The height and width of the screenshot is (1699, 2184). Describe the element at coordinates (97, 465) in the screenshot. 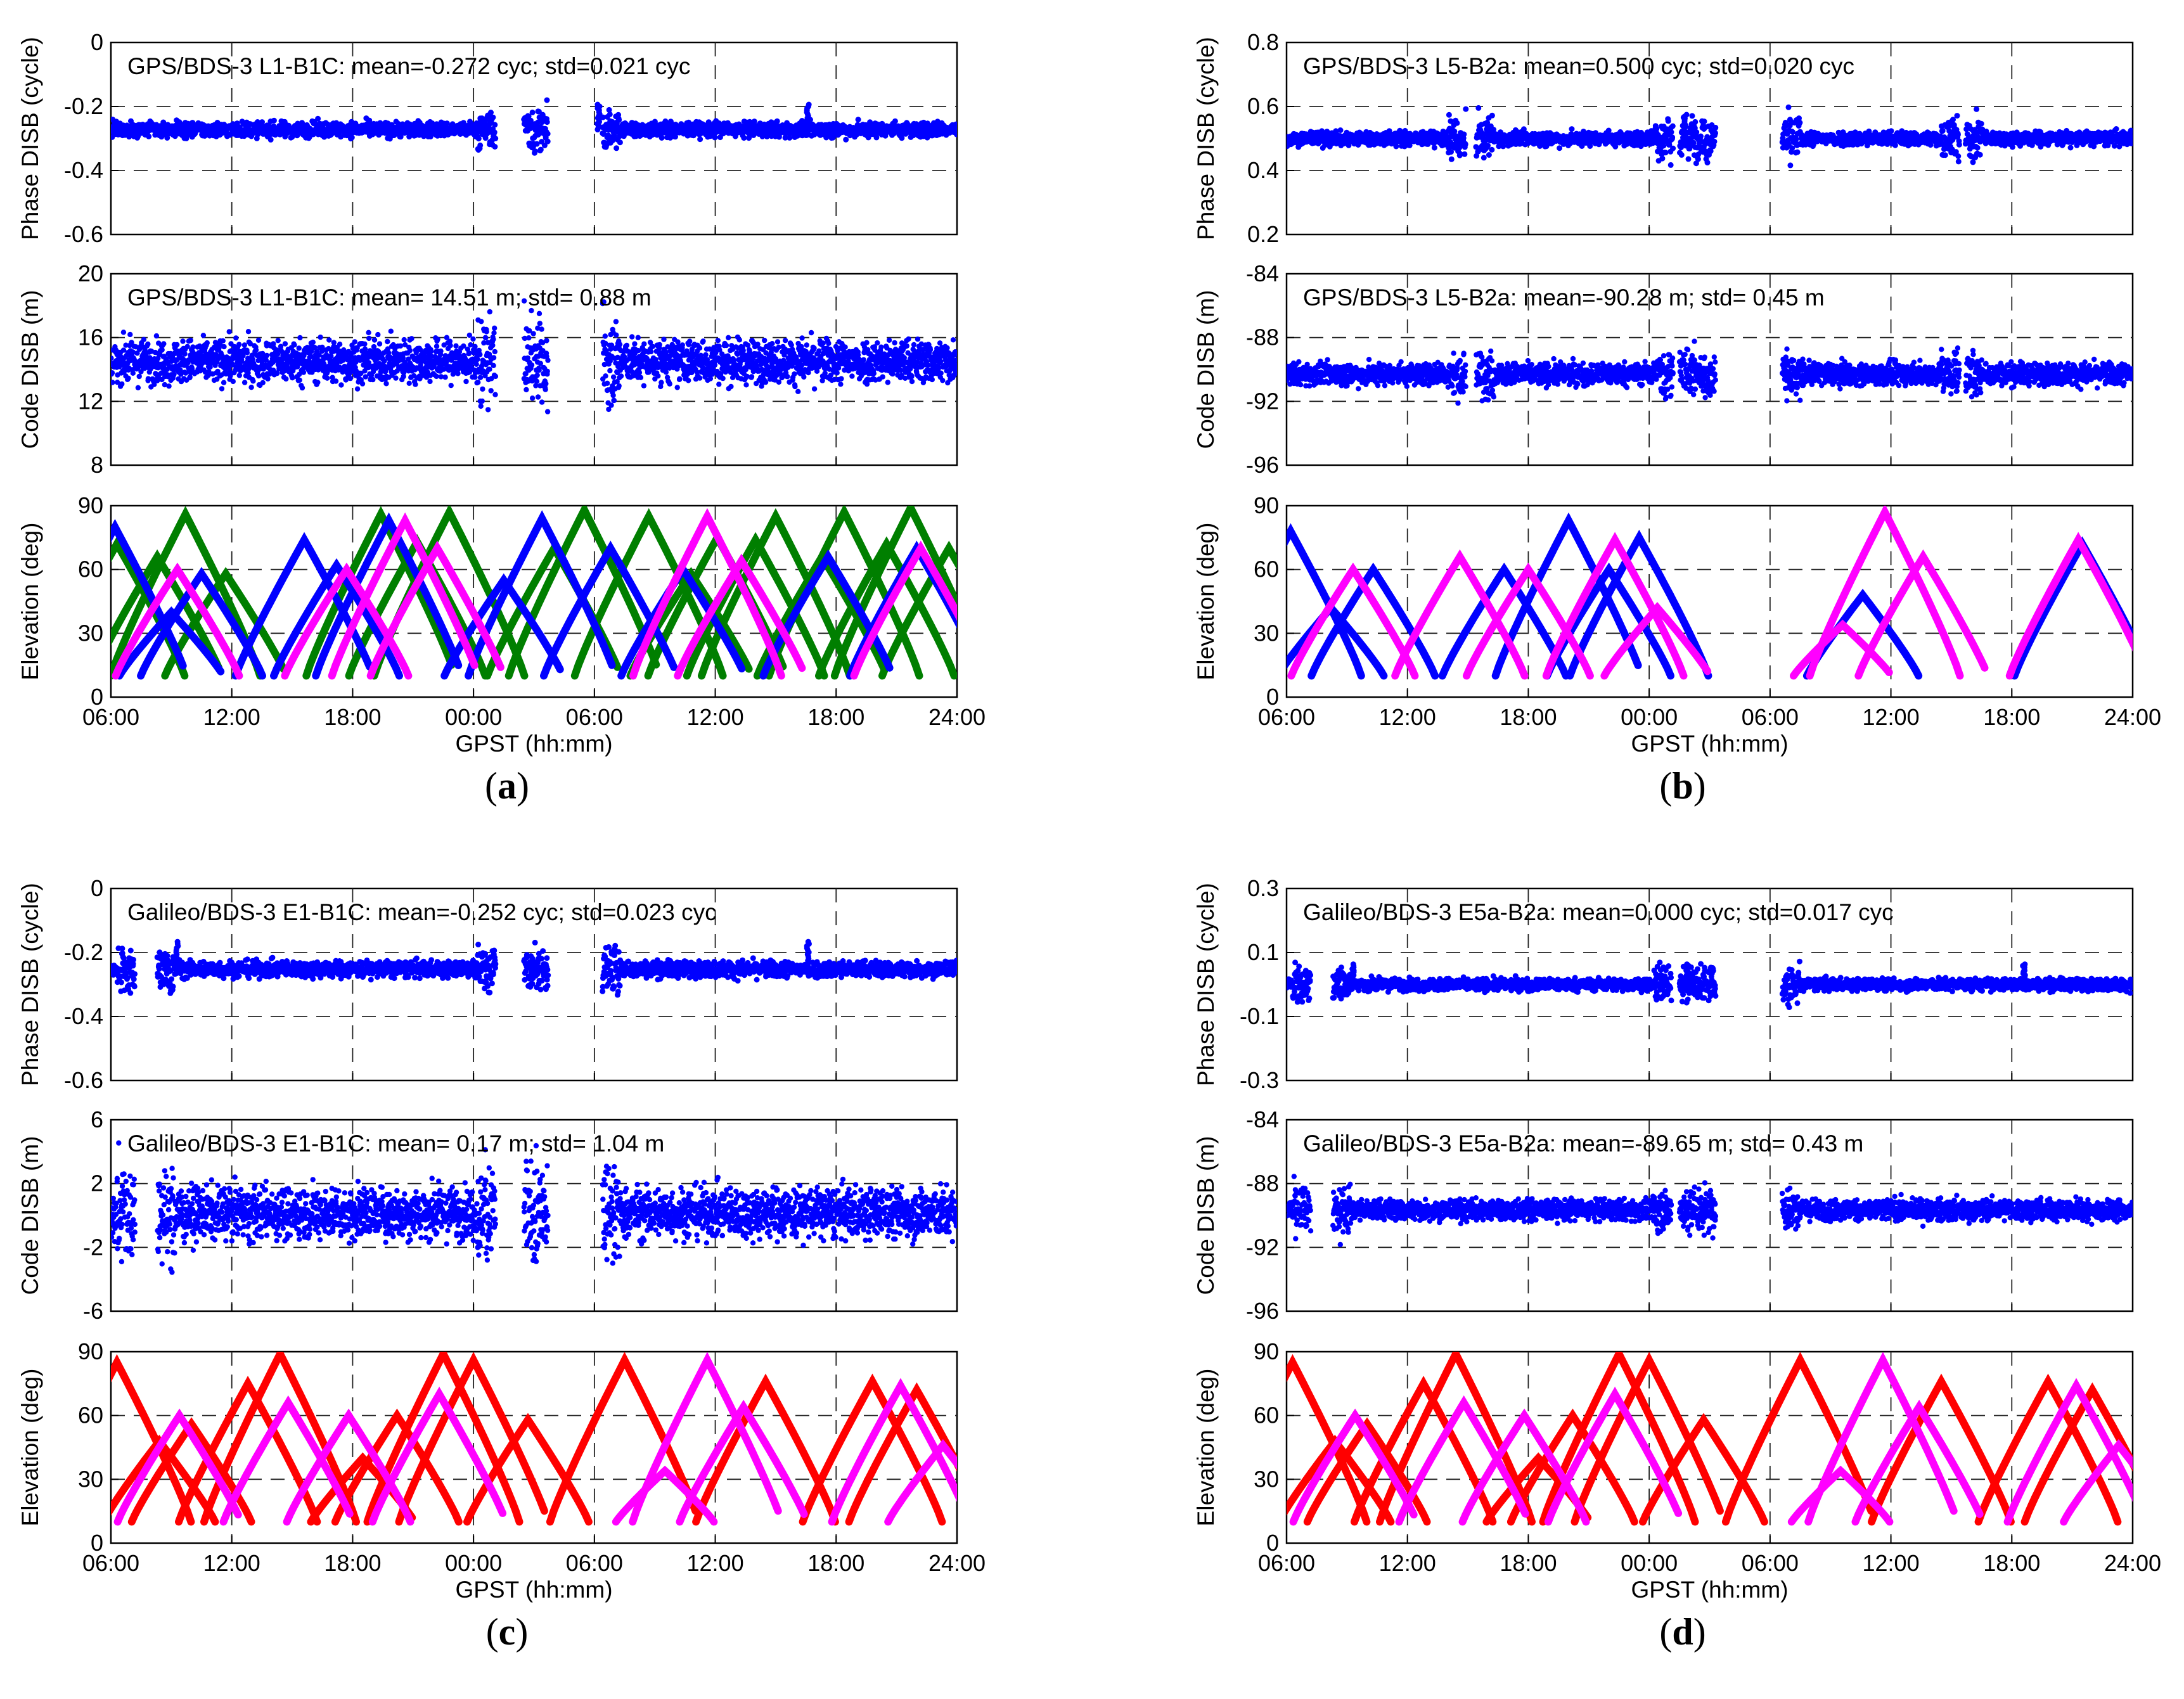

I see `y-tick-label: 8` at that location.